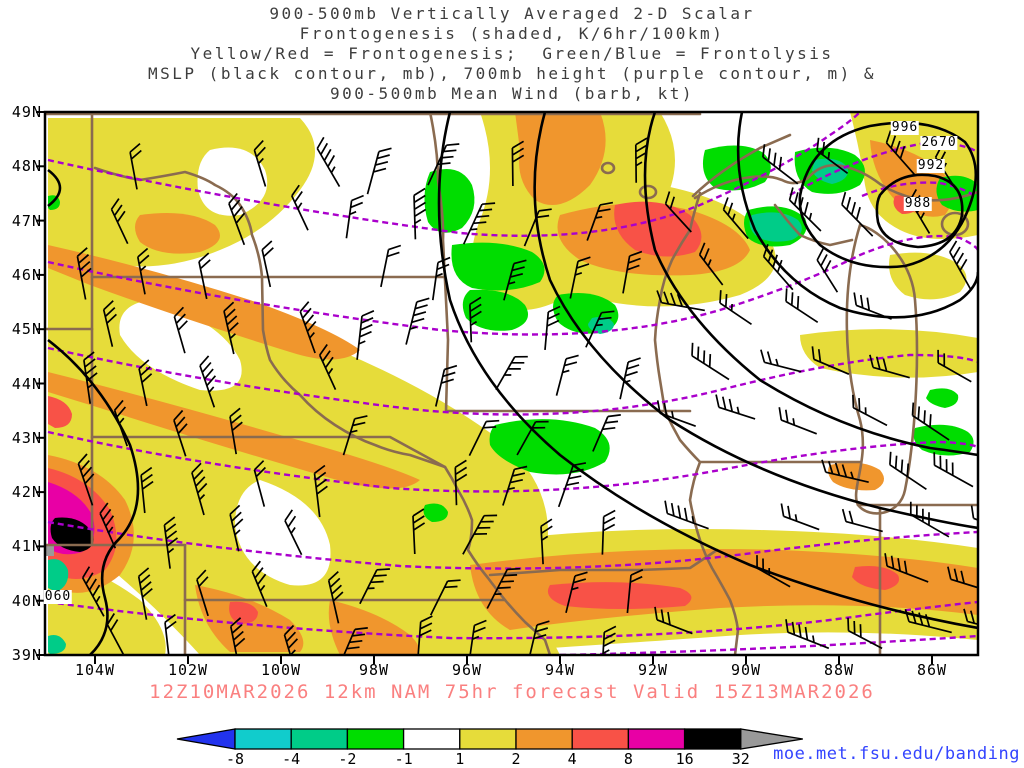 The height and width of the screenshot is (768, 1024). Describe the element at coordinates (26, 546) in the screenshot. I see `lat-label: 41N` at that location.